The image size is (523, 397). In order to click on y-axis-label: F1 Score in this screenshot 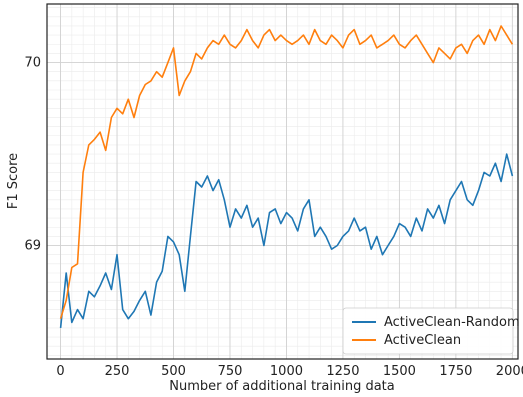, I will do `click(13, 181)`.